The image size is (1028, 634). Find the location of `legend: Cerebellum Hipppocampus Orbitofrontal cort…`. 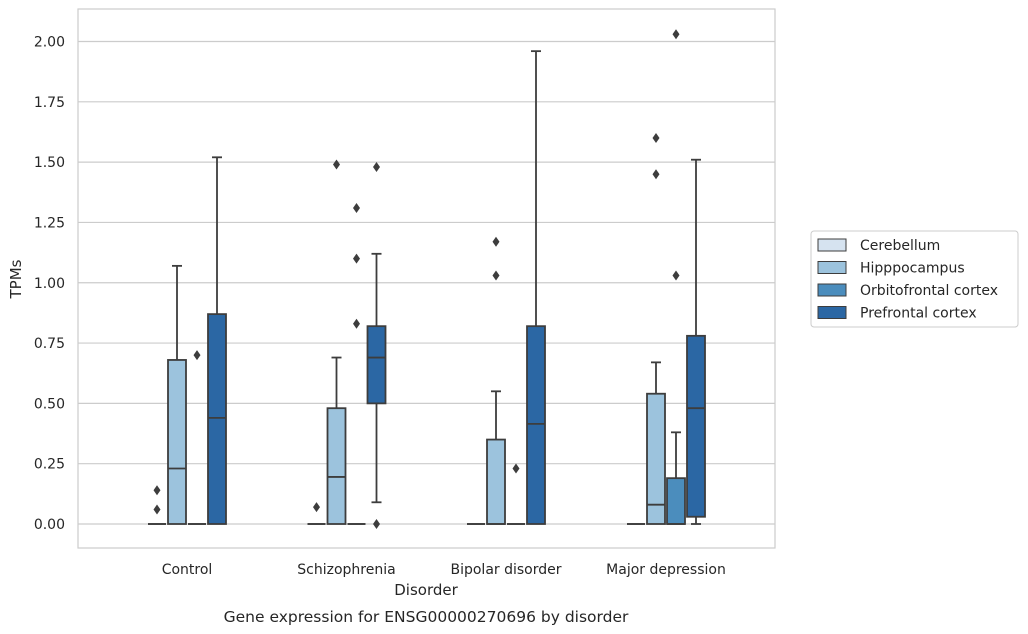

legend: Cerebellum Hipppocampus Orbitofrontal cort… is located at coordinates (914, 279).